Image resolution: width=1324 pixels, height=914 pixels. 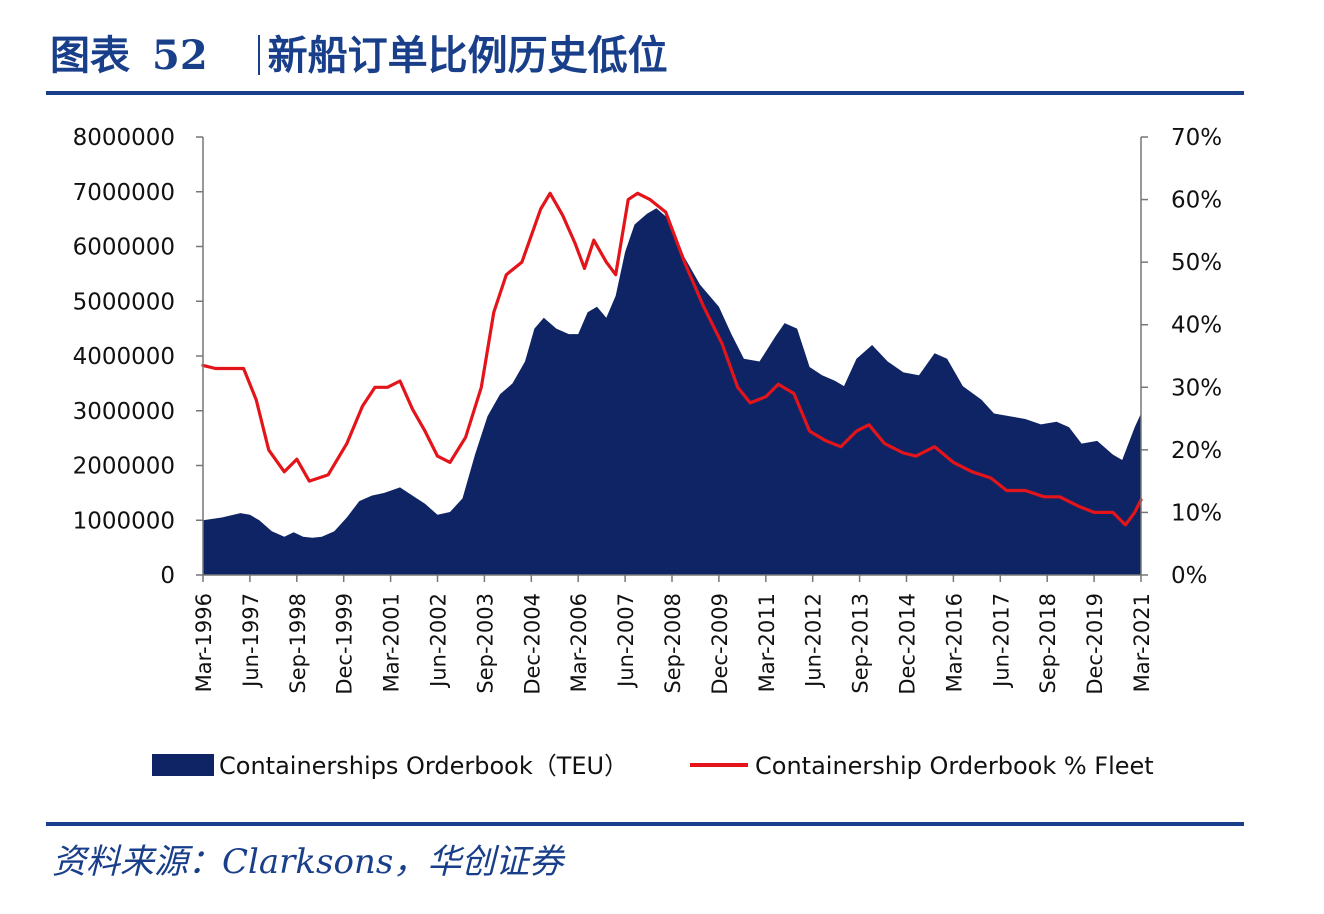 What do you see at coordinates (183, 765) in the screenshot?
I see `legend-area-swatch` at bounding box center [183, 765].